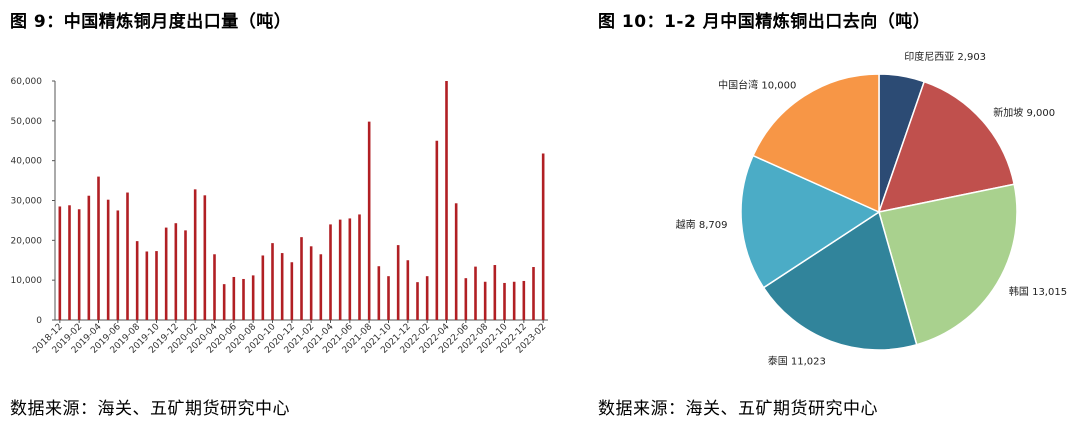 The width and height of the screenshot is (1080, 433). Describe the element at coordinates (764, 22) in the screenshot. I see `figure-10-title: 图 10：1-2 月中国精炼铜出口去向（吨）` at that location.